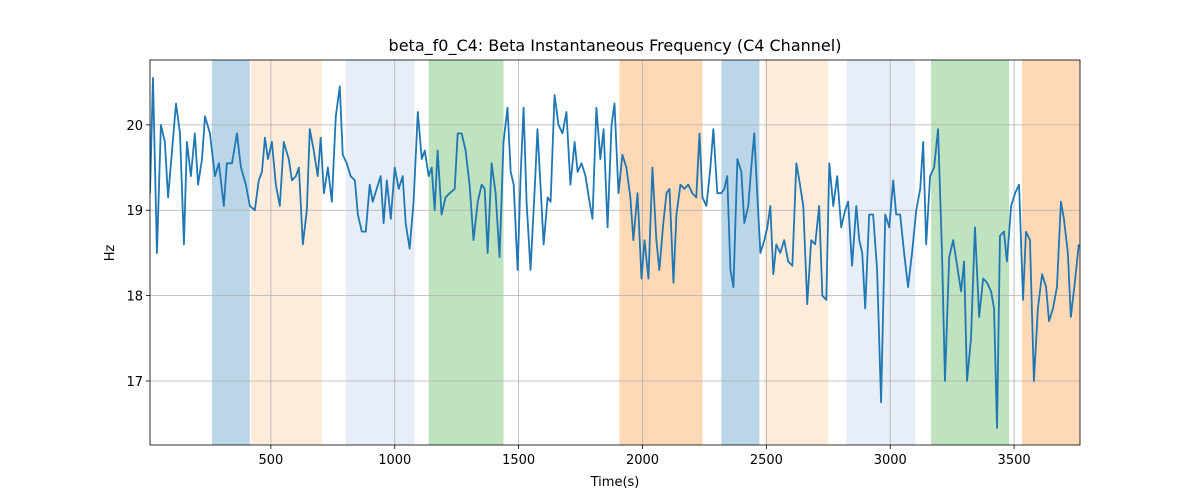 The width and height of the screenshot is (1200, 504). I want to click on y-tick-label: 20, so click(134, 126).